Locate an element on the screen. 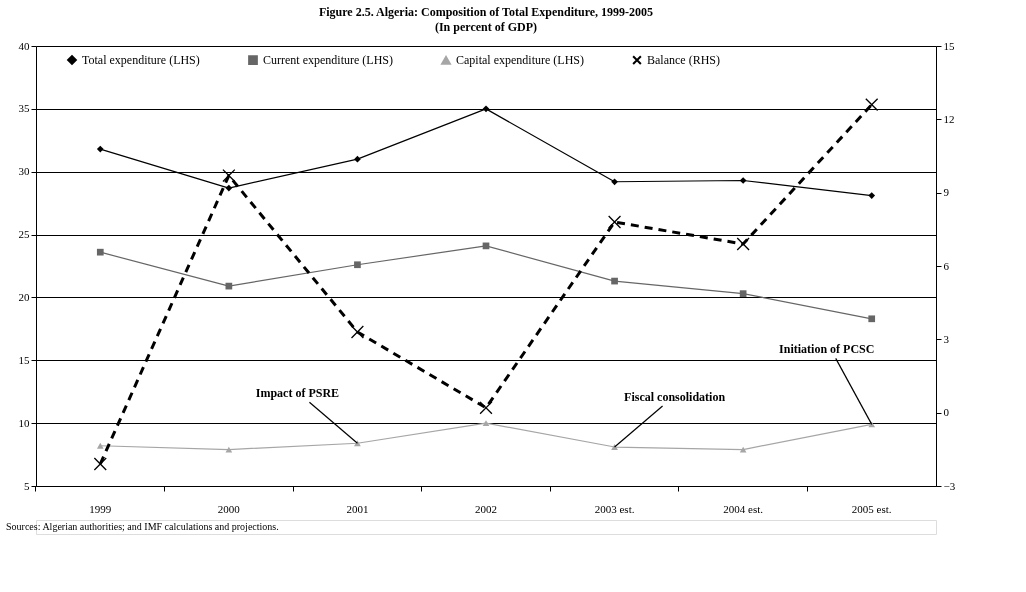 The height and width of the screenshot is (592, 1026). y-tick-label: 20 is located at coordinates (24, 296).